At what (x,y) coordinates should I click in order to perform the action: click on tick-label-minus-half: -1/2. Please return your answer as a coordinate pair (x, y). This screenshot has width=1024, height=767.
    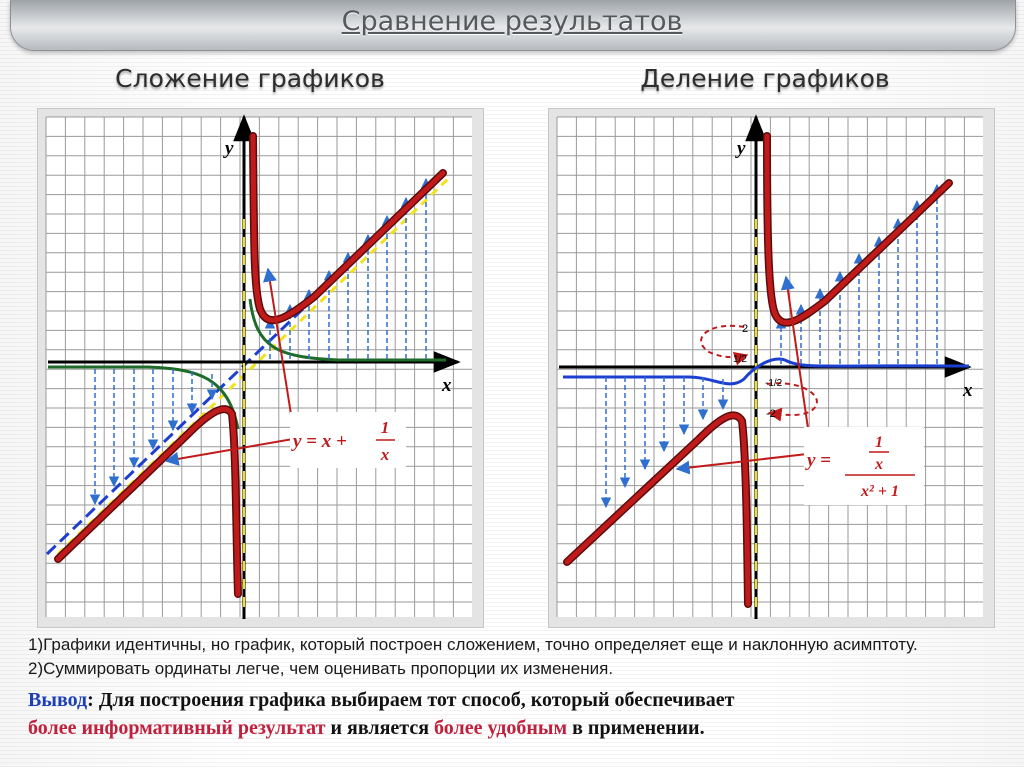
    Looking at the image, I should click on (774, 383).